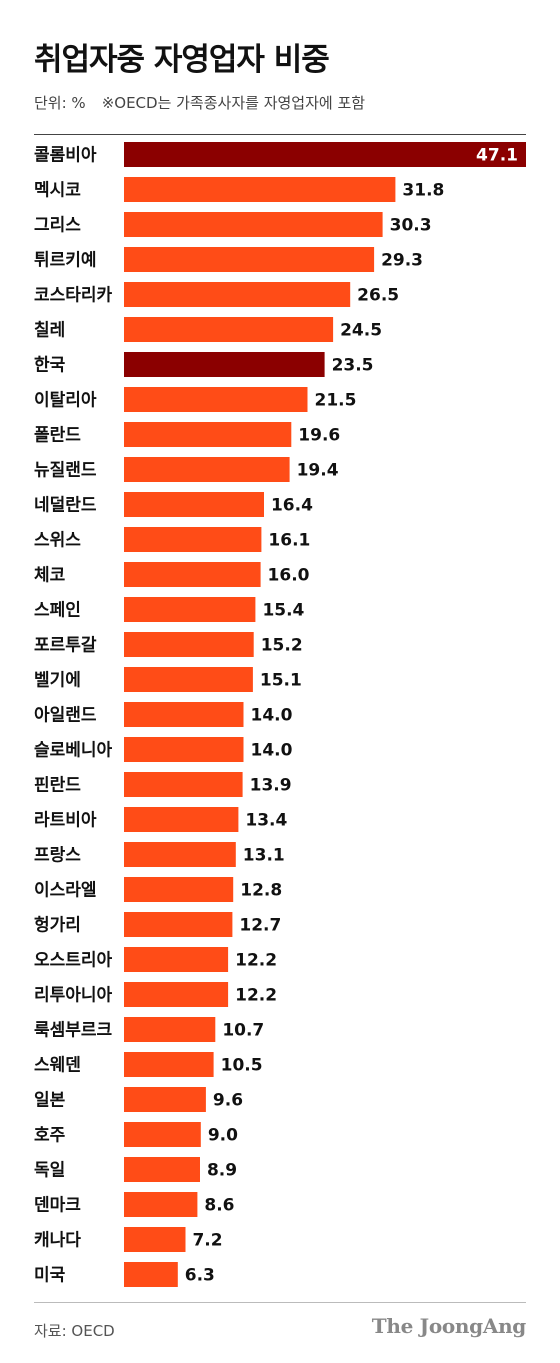  I want to click on bar-row: 핀란드 13.9, so click(163, 784).